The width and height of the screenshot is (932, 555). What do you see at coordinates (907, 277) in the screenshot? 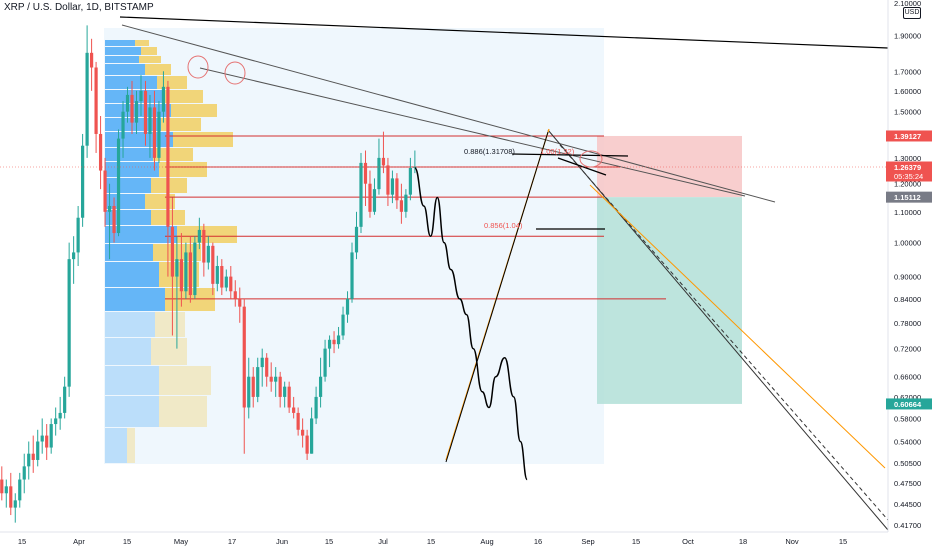
I see `y-tick-label: 0.90000` at bounding box center [907, 277].